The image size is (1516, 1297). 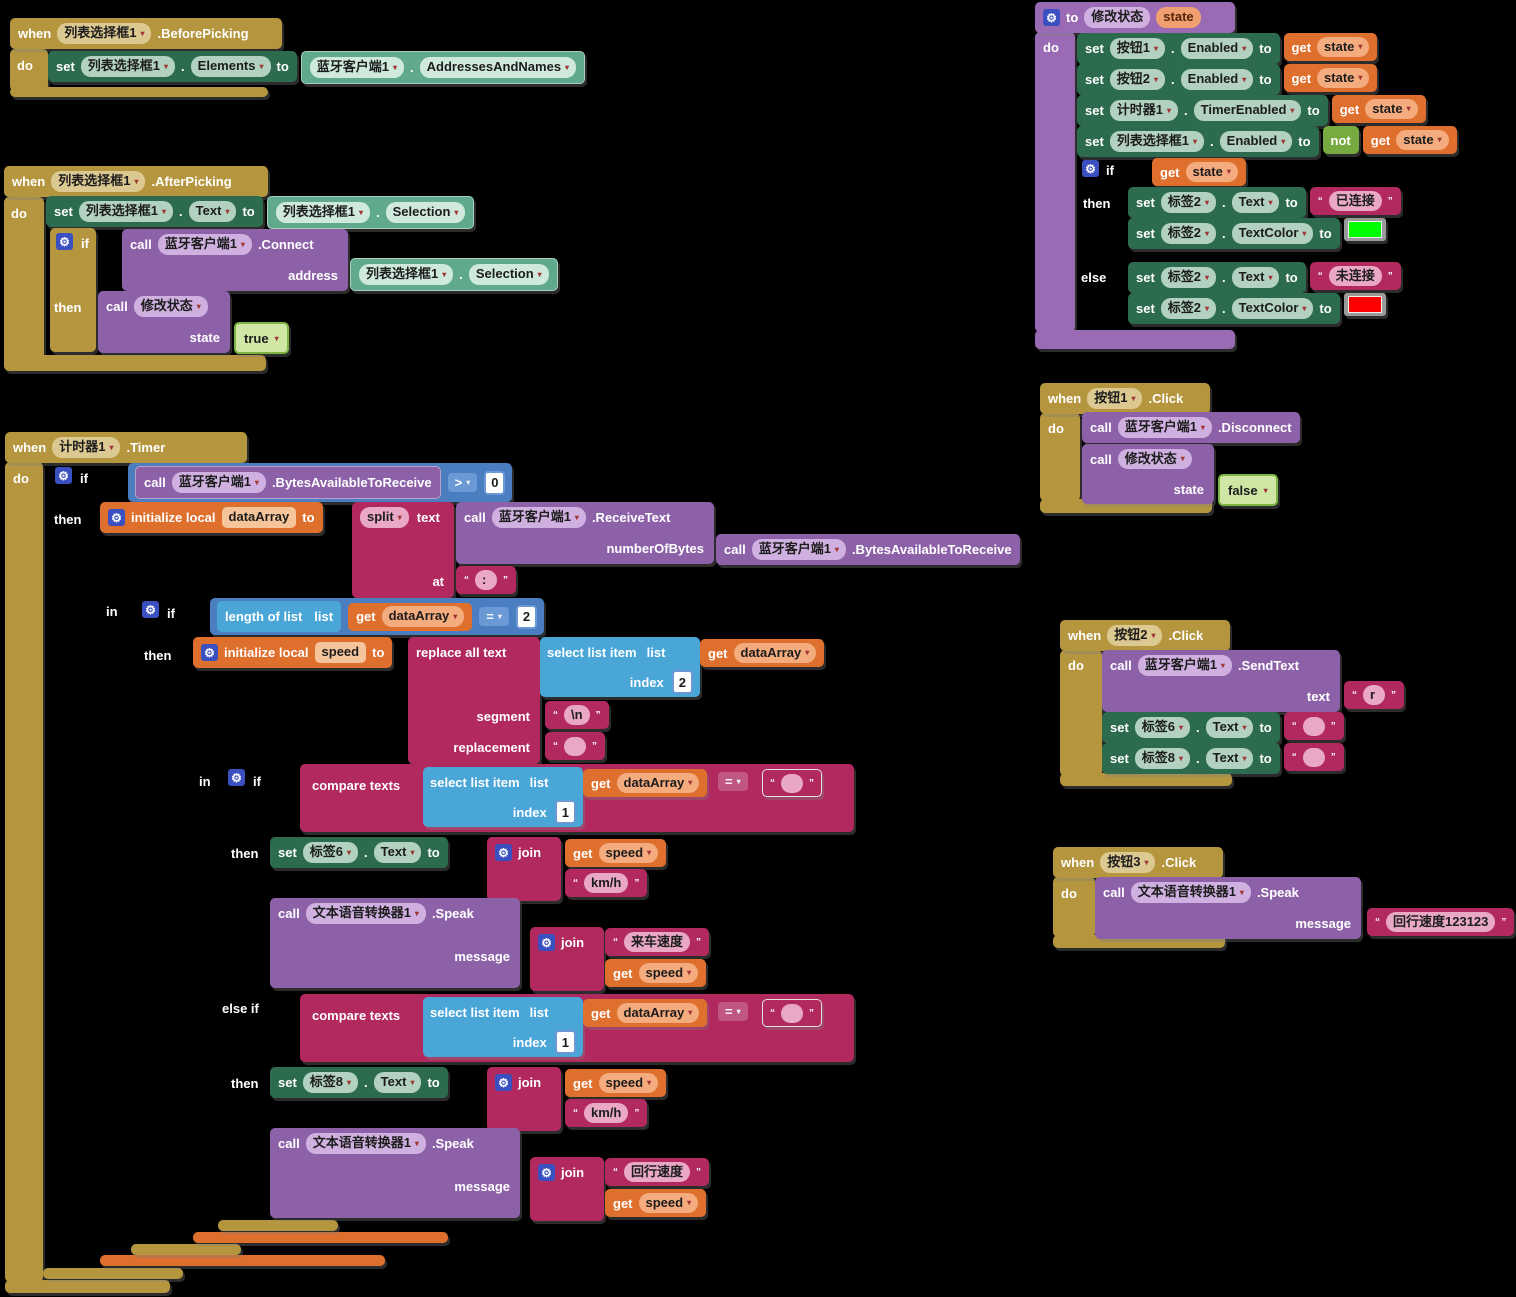 I want to click on set-label8-text-block: set 标签8 ▾ . Text ▾ to, so click(x=359, y=1082).